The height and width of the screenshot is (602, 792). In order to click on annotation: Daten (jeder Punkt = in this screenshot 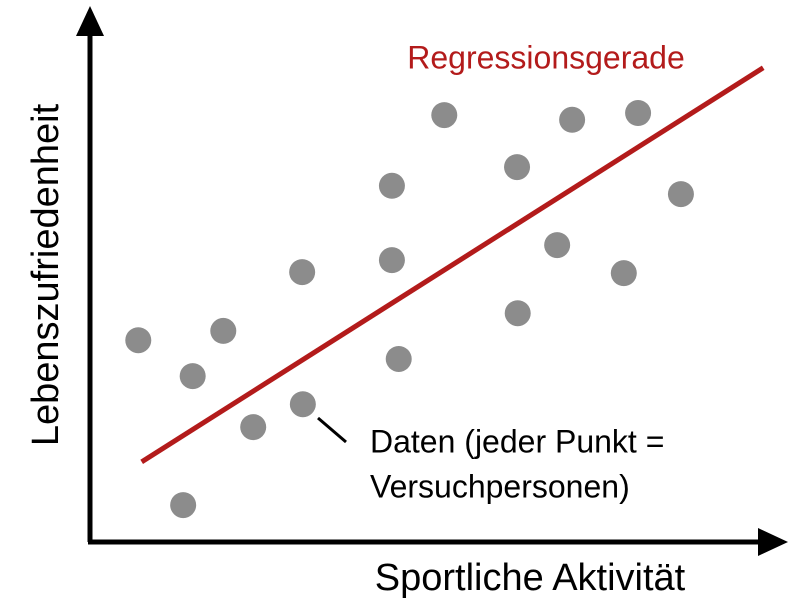, I will do `click(517, 441)`.